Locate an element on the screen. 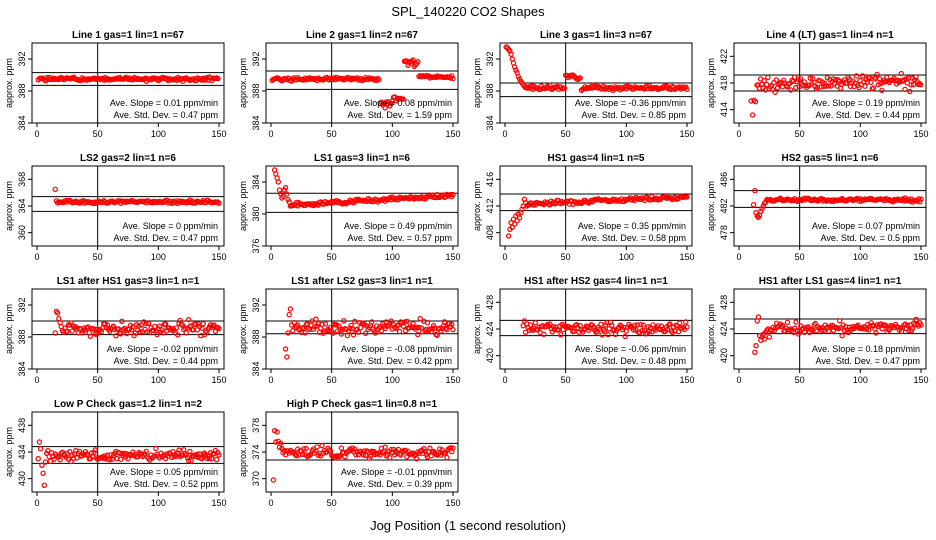 The width and height of the screenshot is (936, 540). y-tick-label: 392 is located at coordinates (256, 58).